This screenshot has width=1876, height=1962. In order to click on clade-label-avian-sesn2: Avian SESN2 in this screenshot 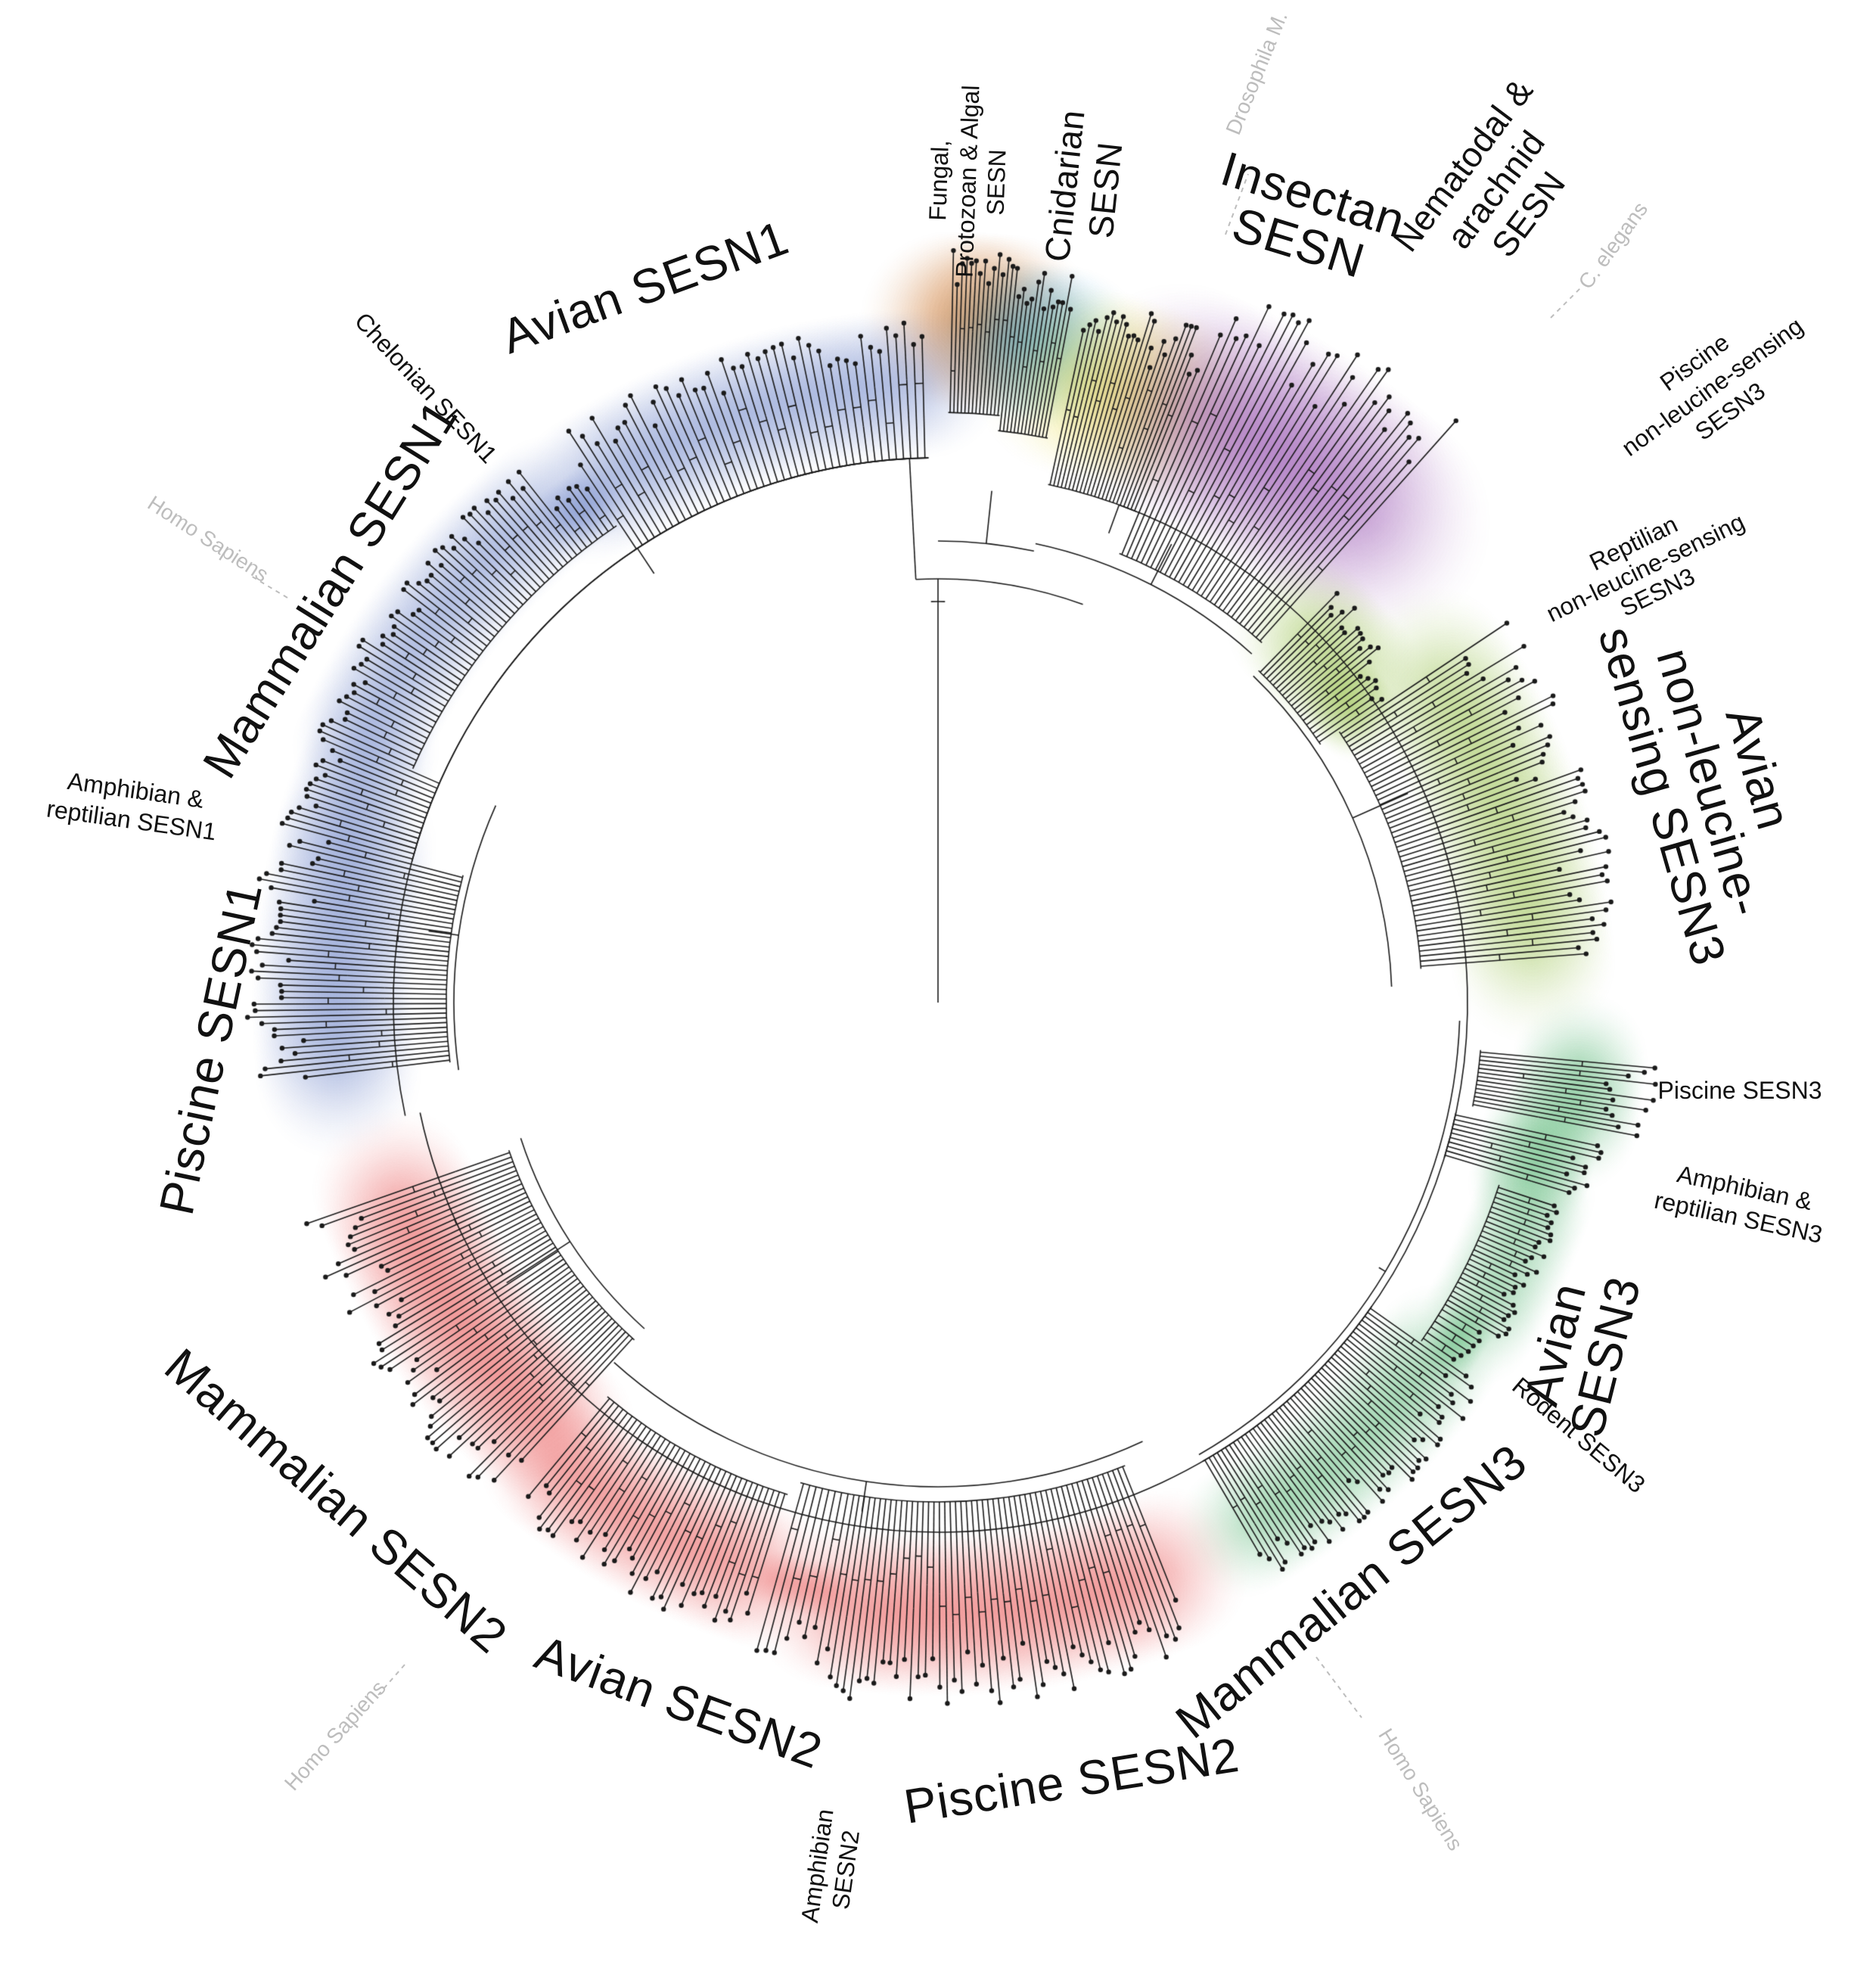, I will do `click(678, 1702)`.